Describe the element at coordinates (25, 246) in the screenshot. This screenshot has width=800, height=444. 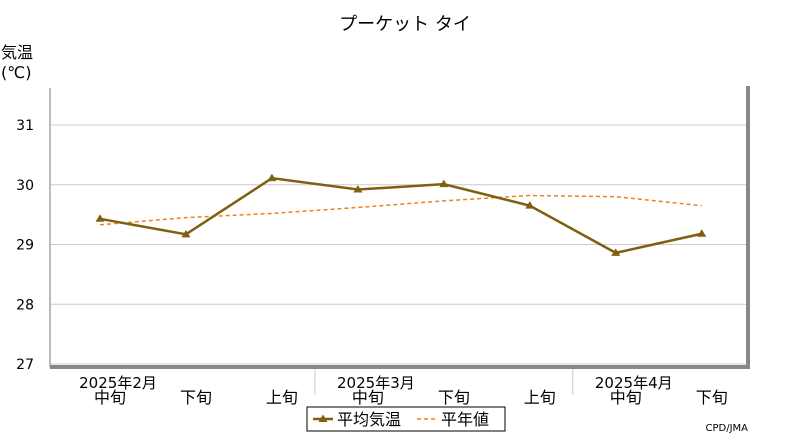
I see `y-tick-label: 29` at that location.